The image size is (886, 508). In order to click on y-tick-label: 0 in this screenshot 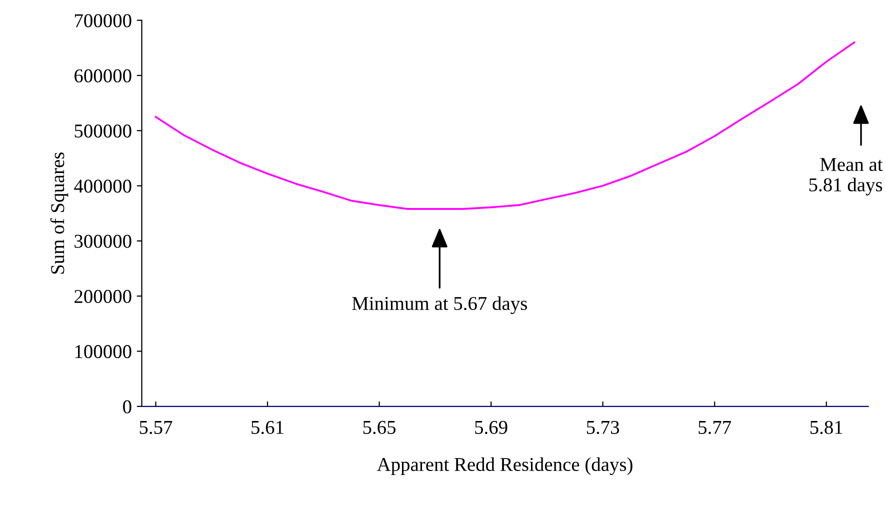, I will do `click(127, 407)`.